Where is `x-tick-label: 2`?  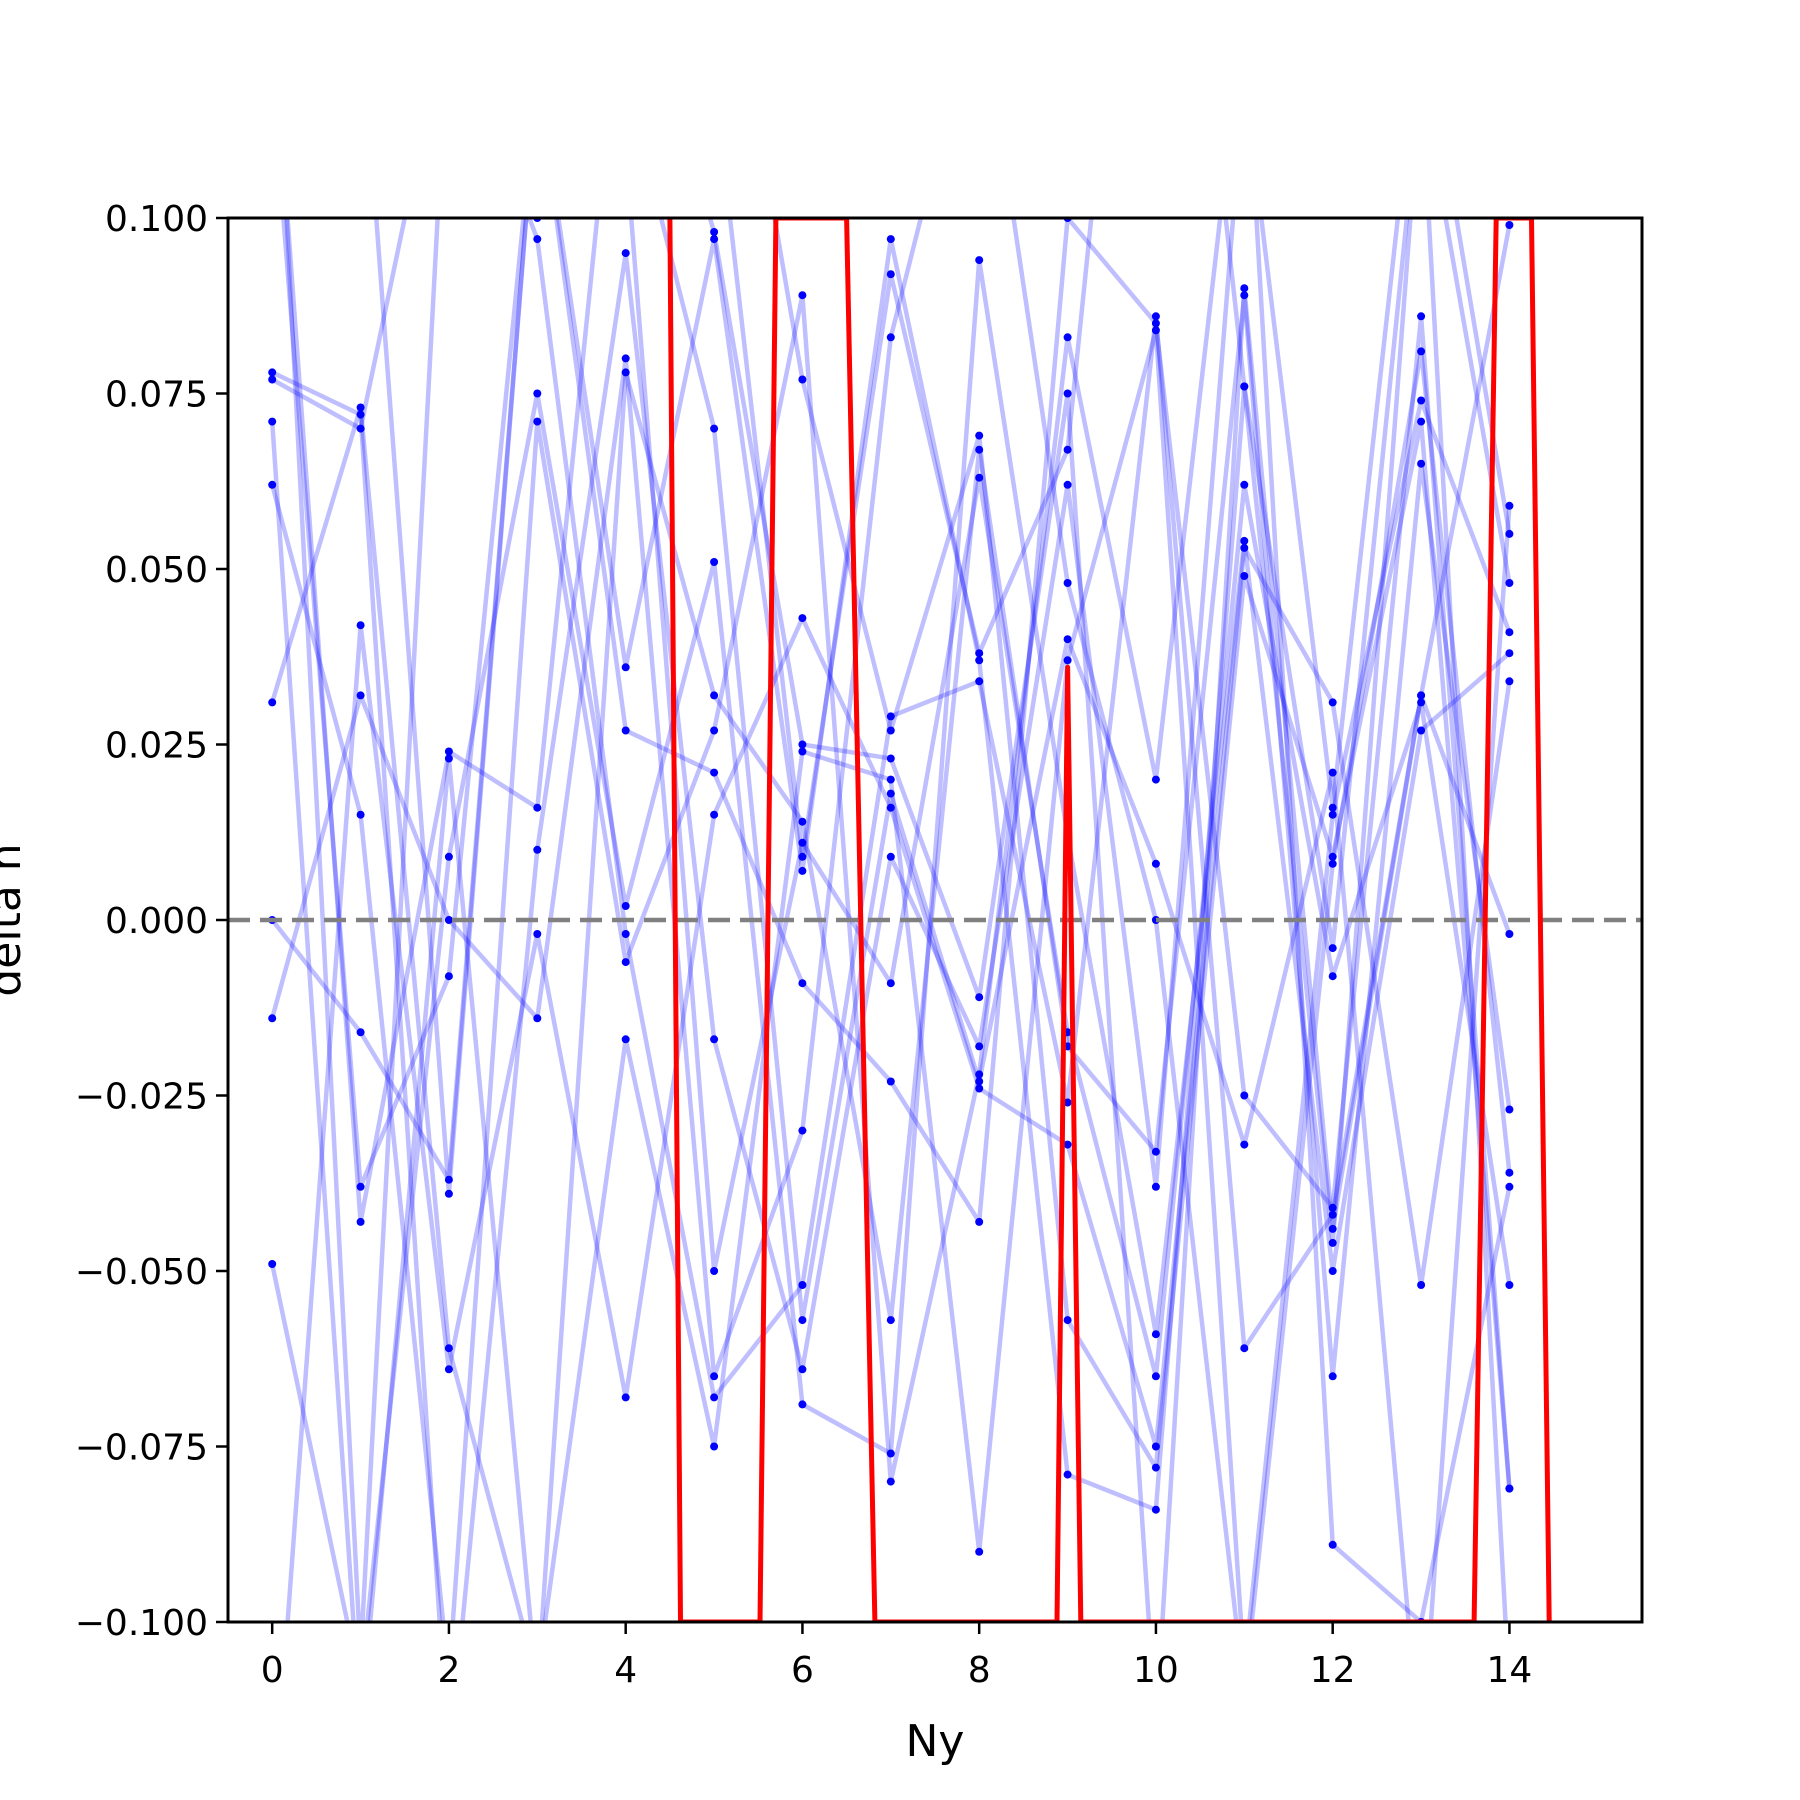
x-tick-label: 2 is located at coordinates (448, 1670).